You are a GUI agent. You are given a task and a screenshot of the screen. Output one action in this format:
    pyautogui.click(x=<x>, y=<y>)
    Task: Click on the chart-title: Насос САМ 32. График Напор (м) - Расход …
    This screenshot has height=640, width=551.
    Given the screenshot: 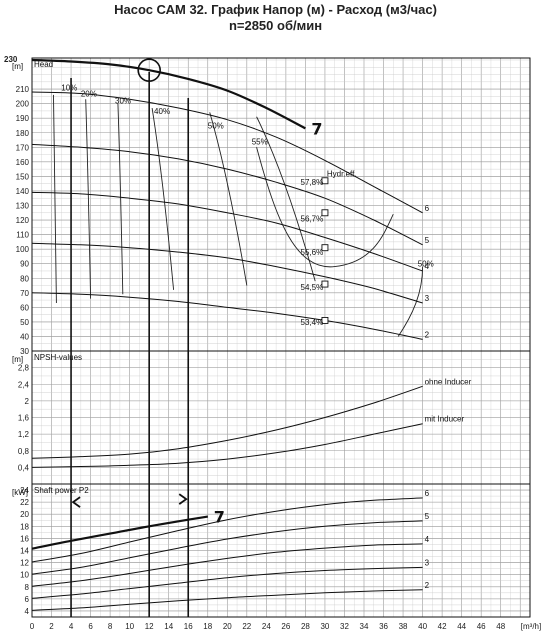 What is the action you would take?
    pyautogui.click(x=275, y=9)
    